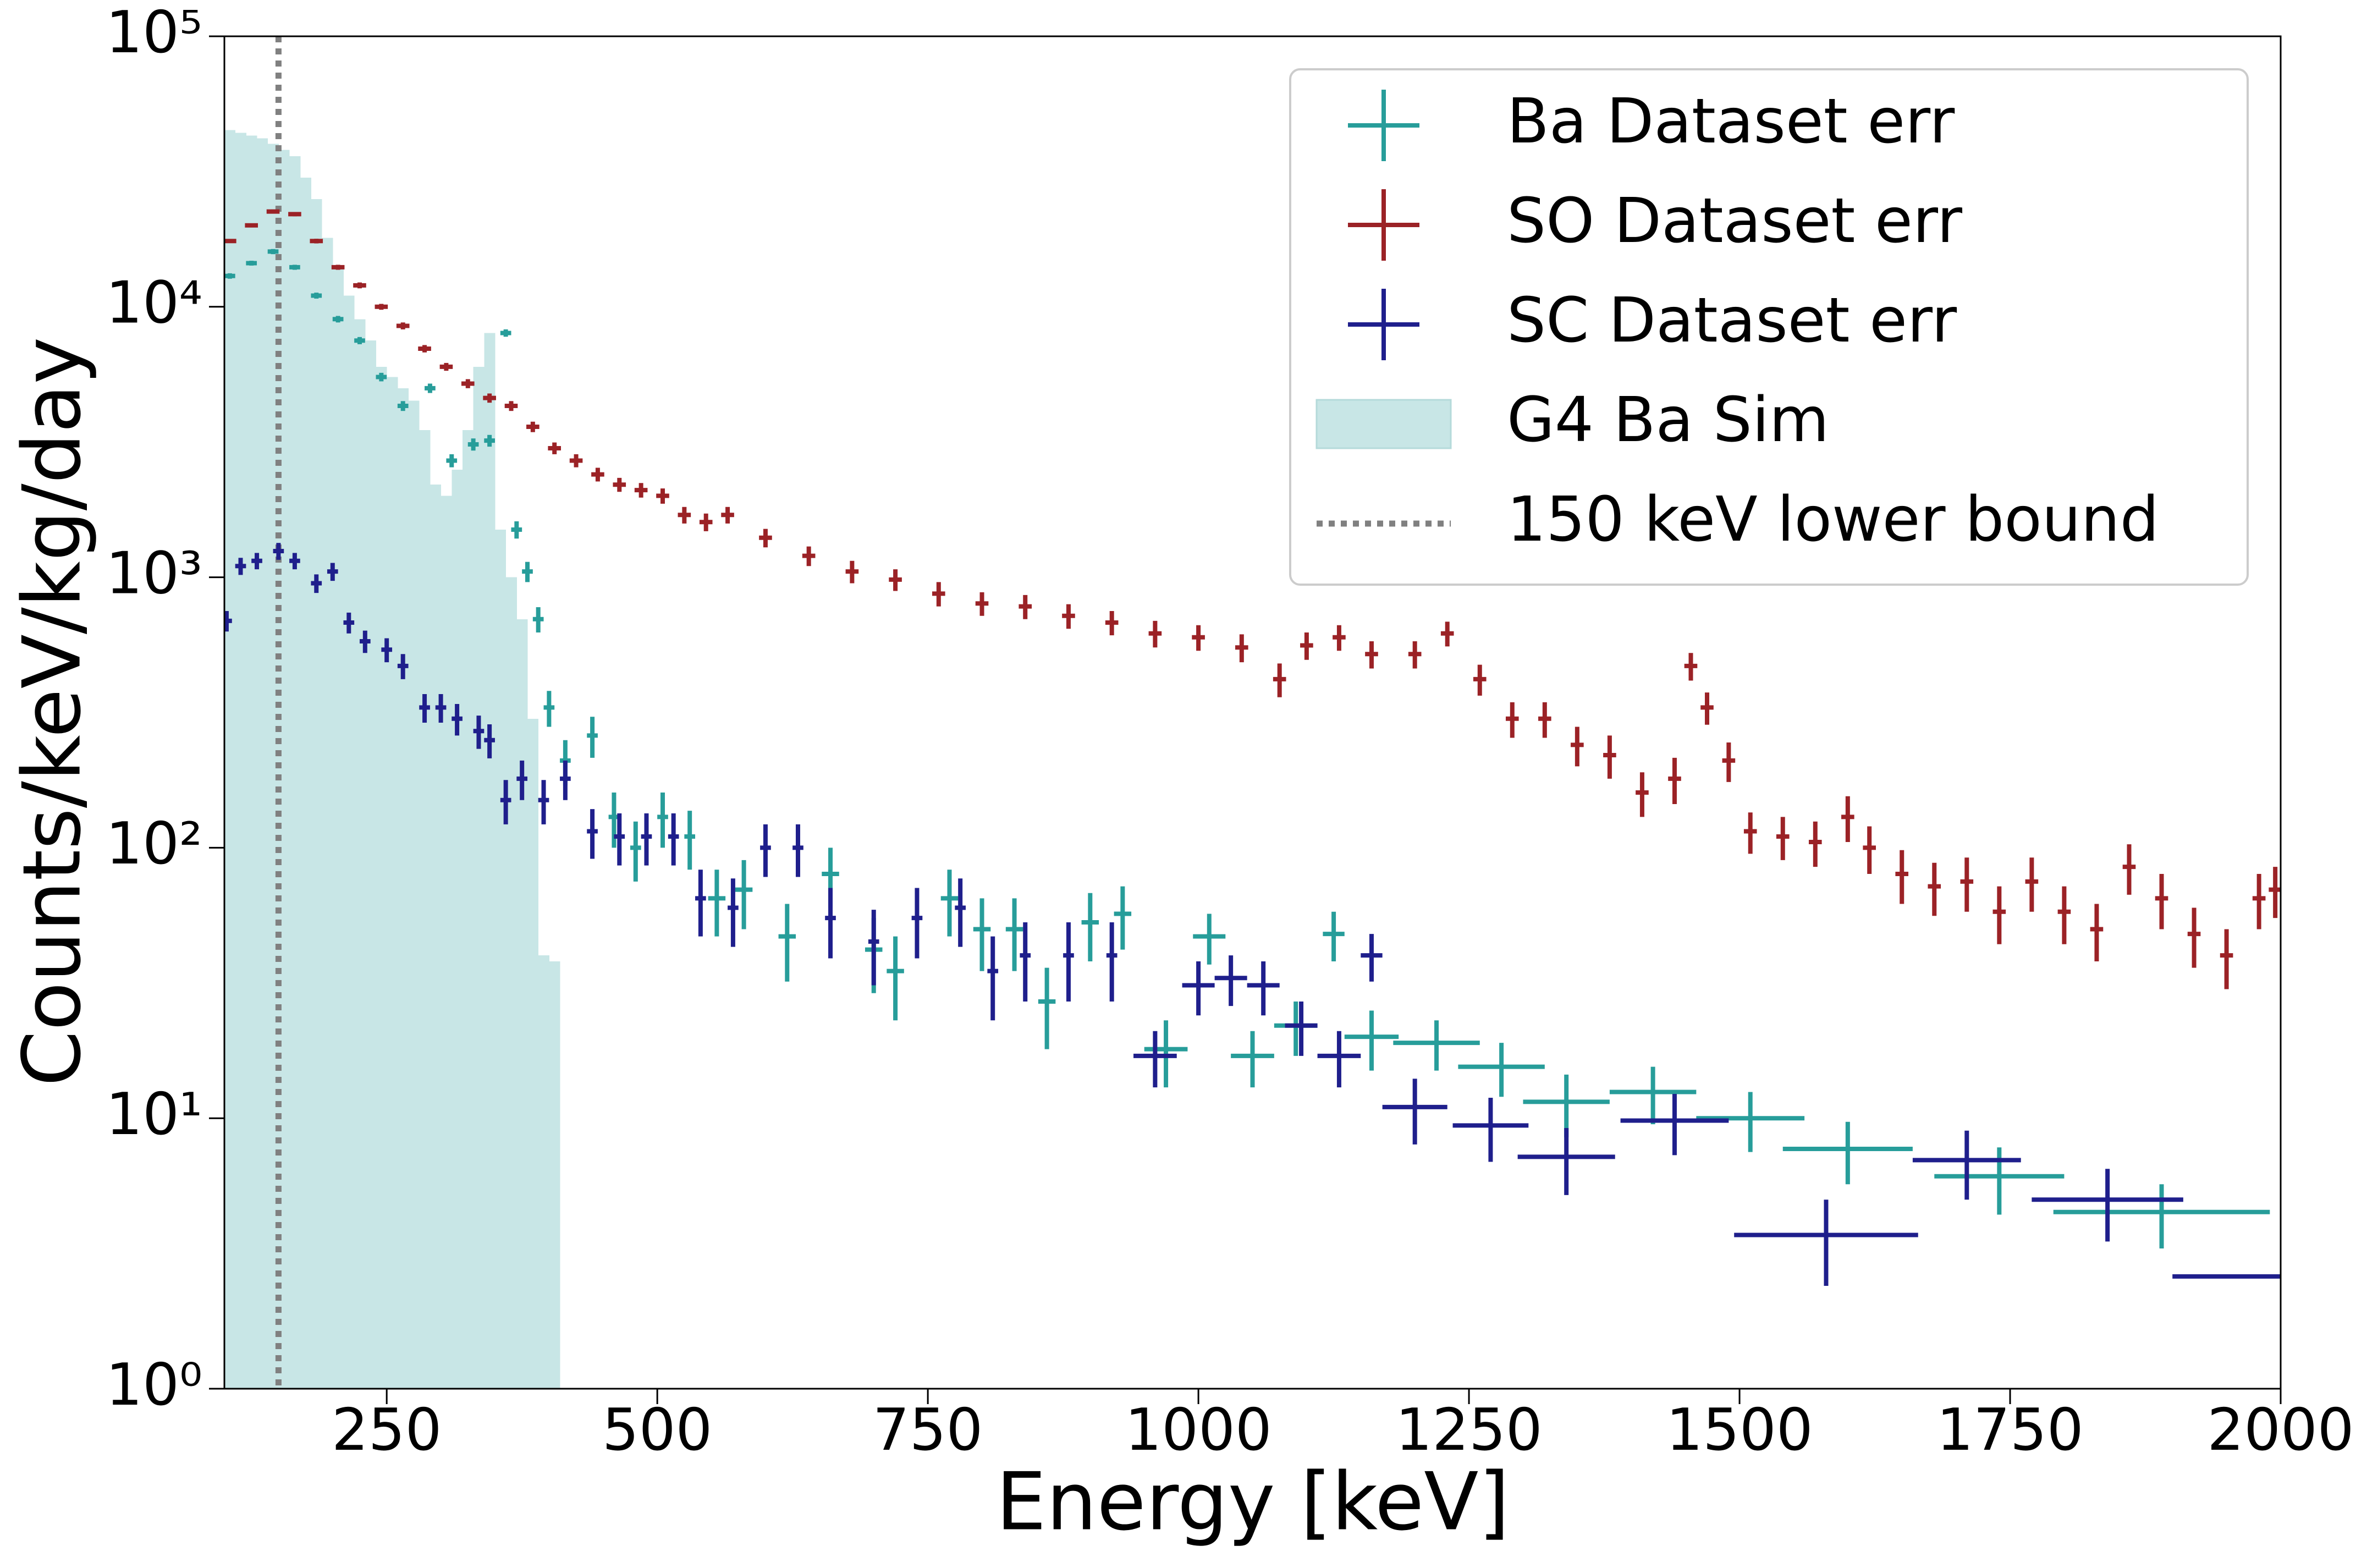 The height and width of the screenshot is (1568, 2367). Describe the element at coordinates (1469, 1430) in the screenshot. I see `x-tick-label: 1250` at that location.